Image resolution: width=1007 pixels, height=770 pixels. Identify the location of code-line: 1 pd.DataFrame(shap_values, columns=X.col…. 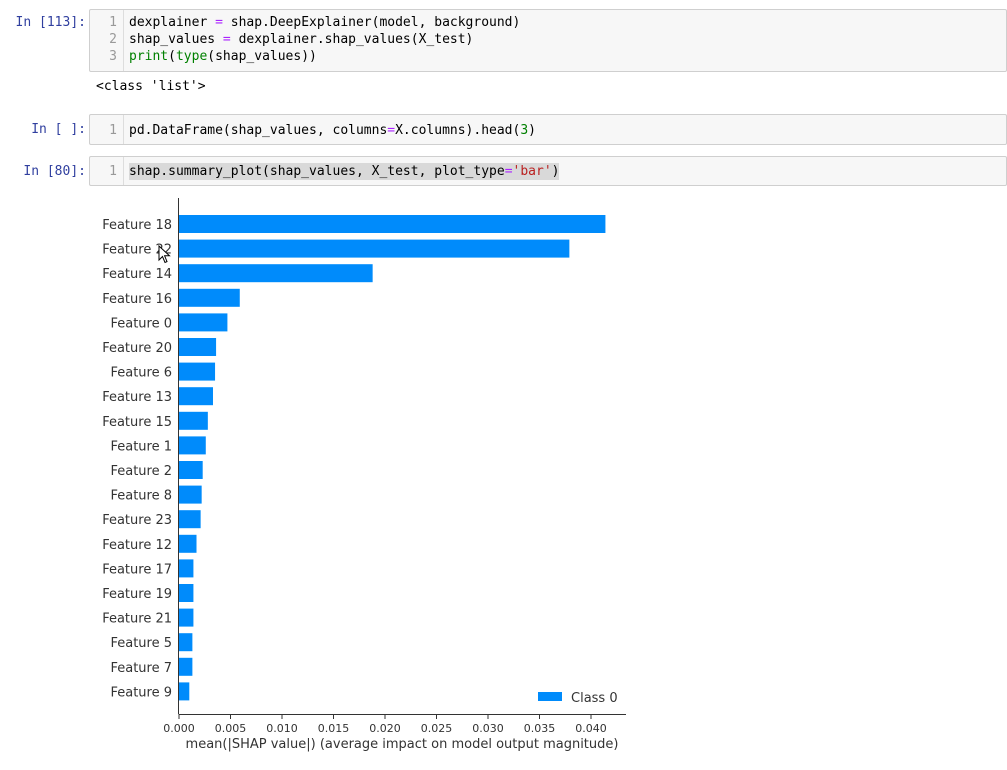
(548, 130).